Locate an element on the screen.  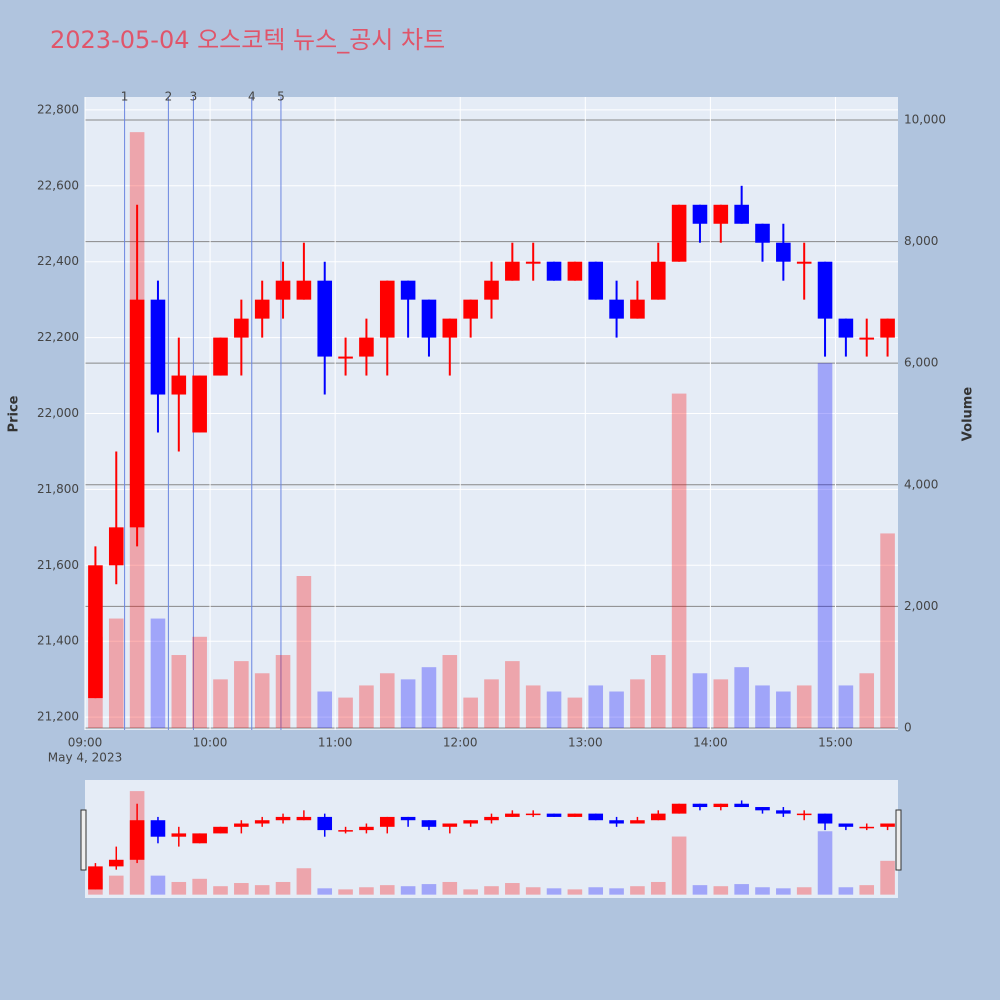
annotation-label: 3 is located at coordinates (194, 97).